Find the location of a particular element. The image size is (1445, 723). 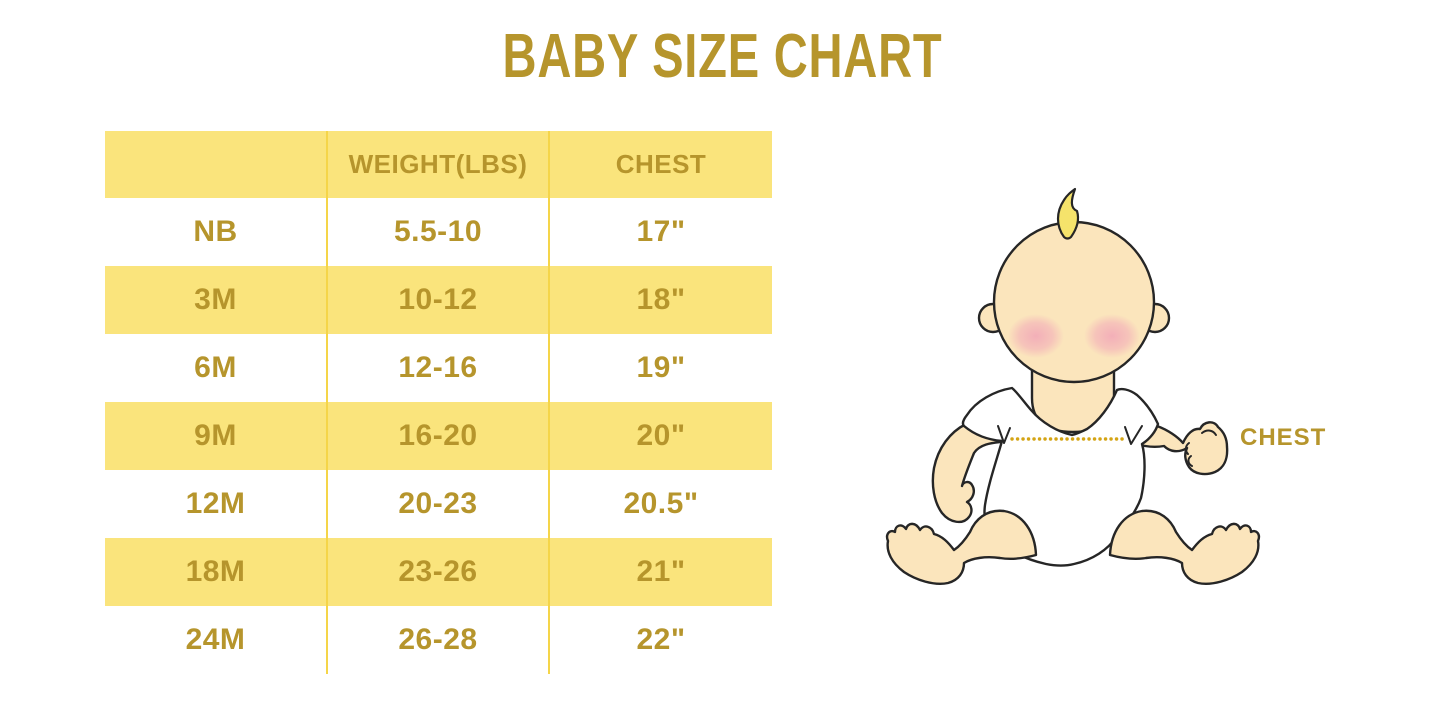

weight-cell: 12-16 is located at coordinates (437, 368).